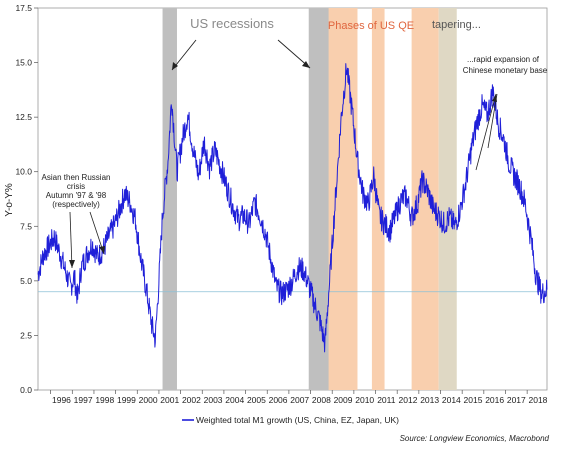  What do you see at coordinates (175, 66) in the screenshot?
I see `arrowhead-recession-2001` at bounding box center [175, 66].